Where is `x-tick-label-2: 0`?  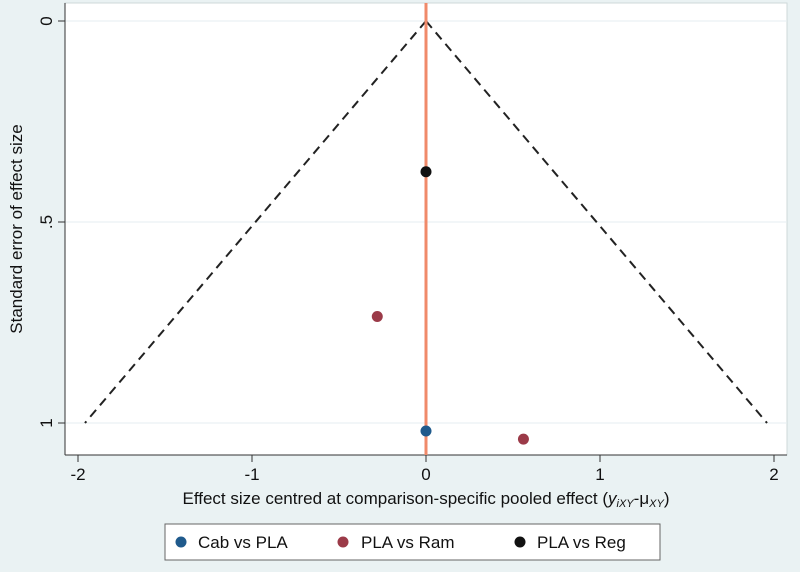
x-tick-label-2: 0 is located at coordinates (425, 474).